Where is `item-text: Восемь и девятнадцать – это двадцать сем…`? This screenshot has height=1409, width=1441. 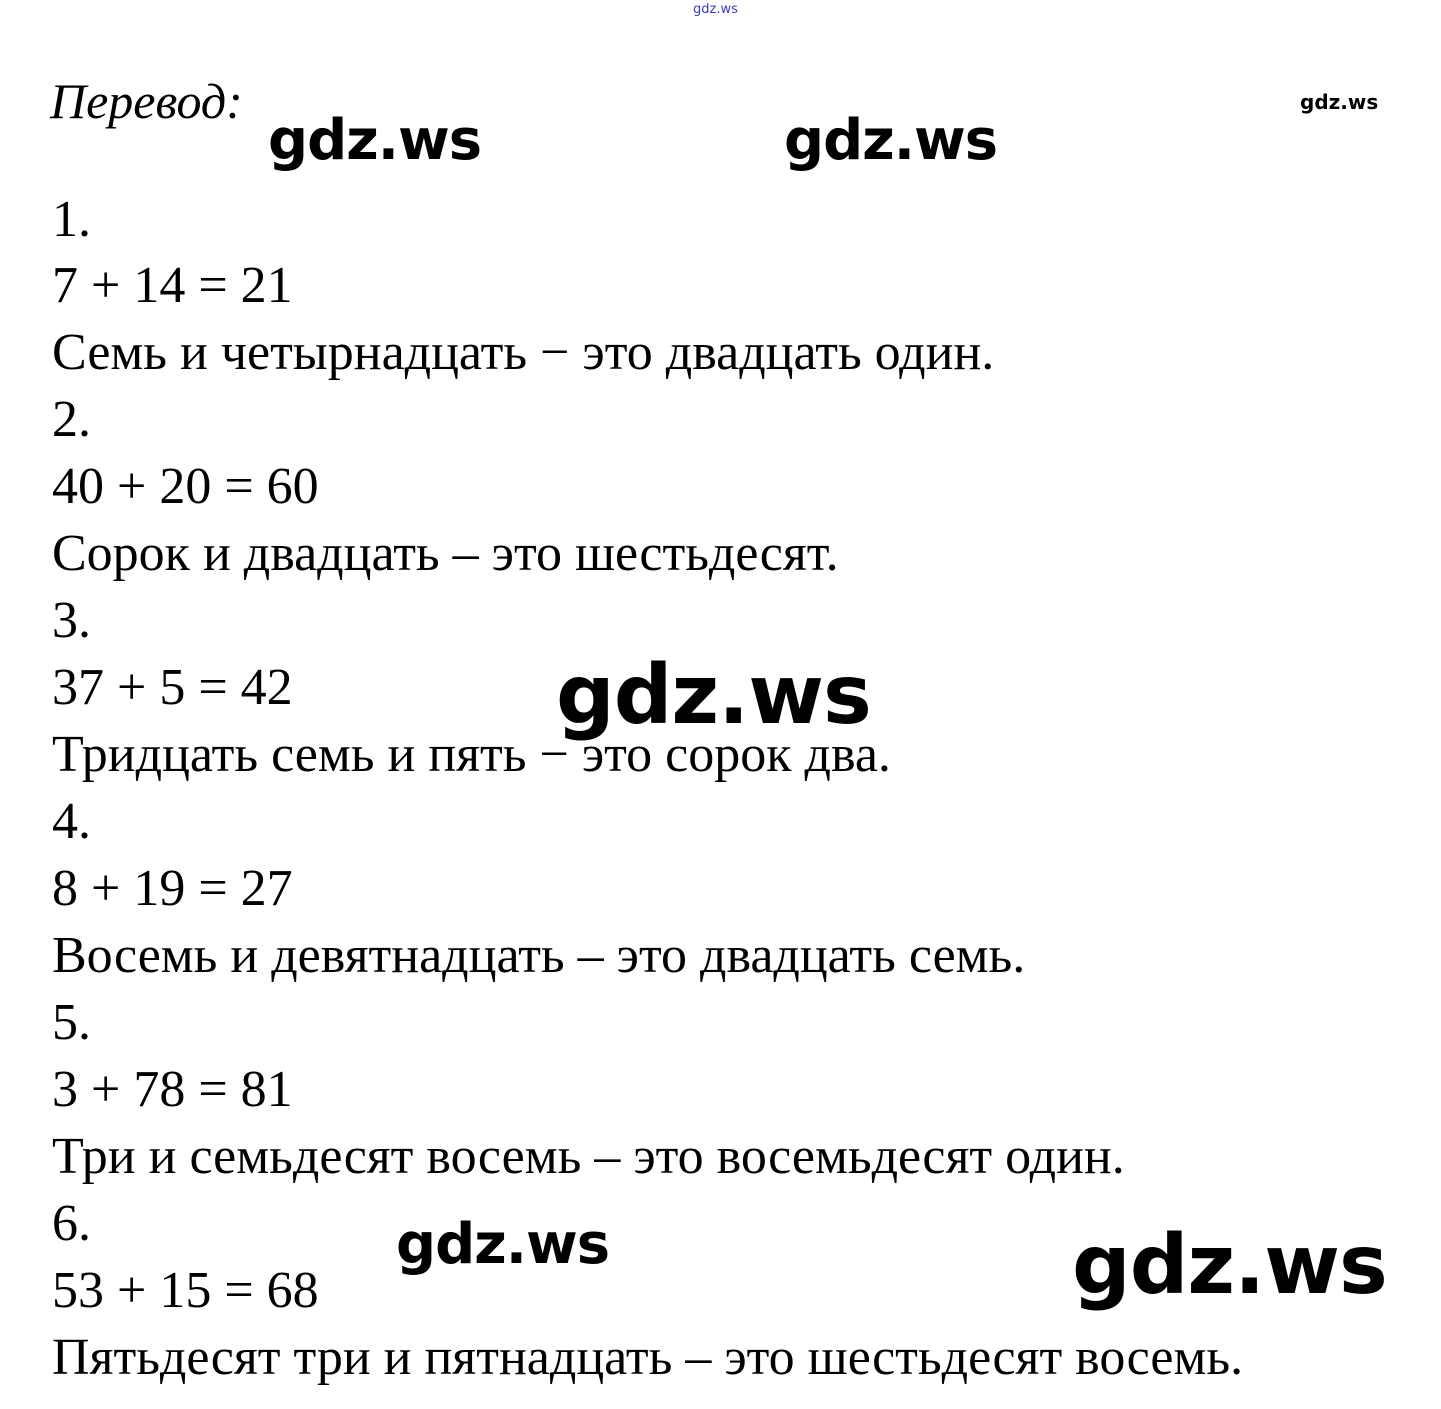 item-text: Восемь и девятнадцать – это двадцать сем… is located at coordinates (539, 955).